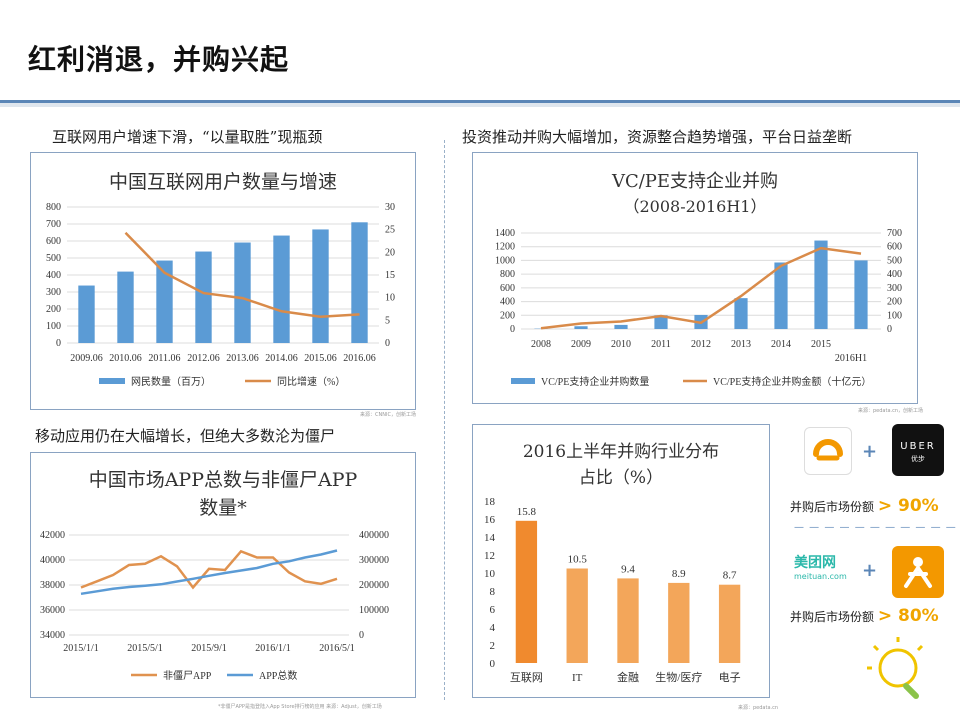  Describe the element at coordinates (493, 610) in the screenshot. I see `y-tick-label: 6` at that location.